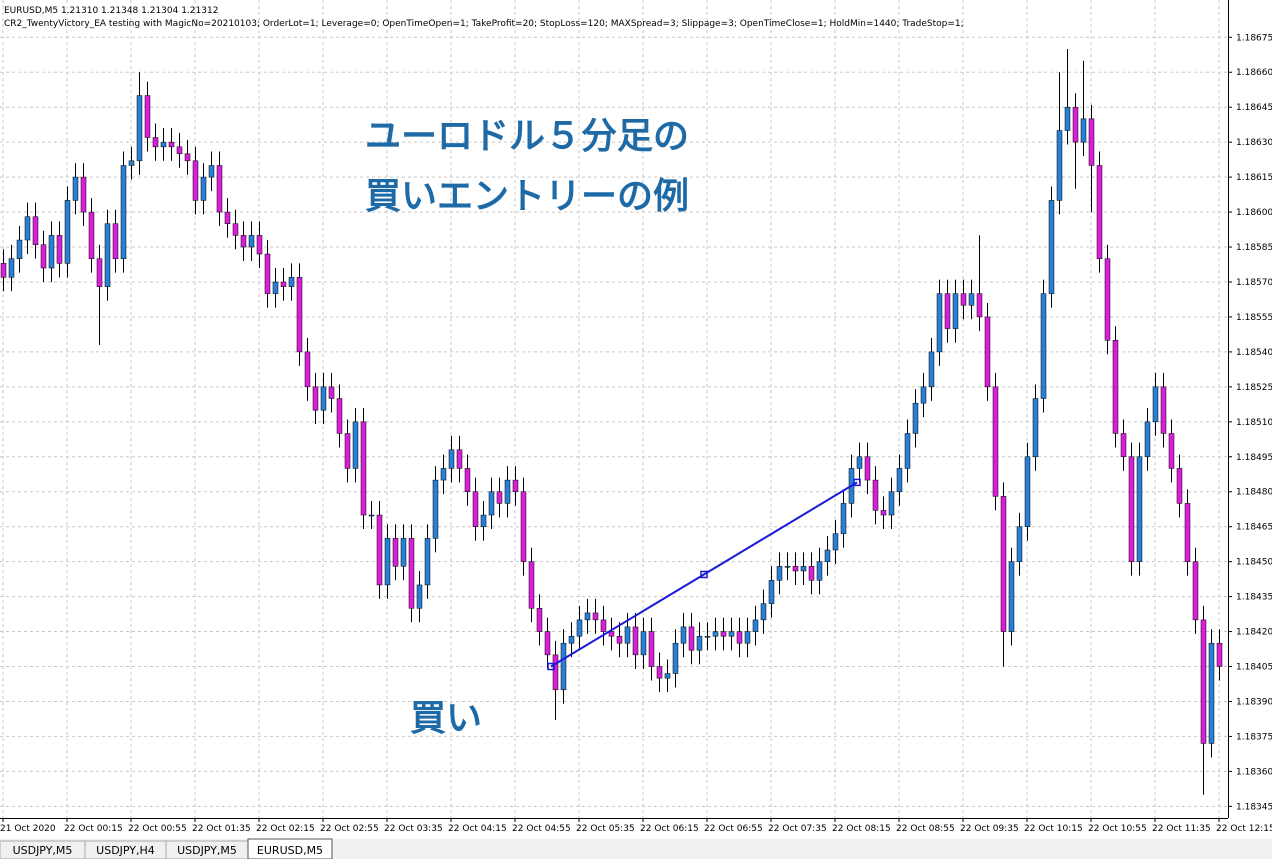 This screenshot has height=859, width=1272. What do you see at coordinates (157, 829) in the screenshot?
I see `x-tick-label: 22 Oct 00:55` at bounding box center [157, 829].